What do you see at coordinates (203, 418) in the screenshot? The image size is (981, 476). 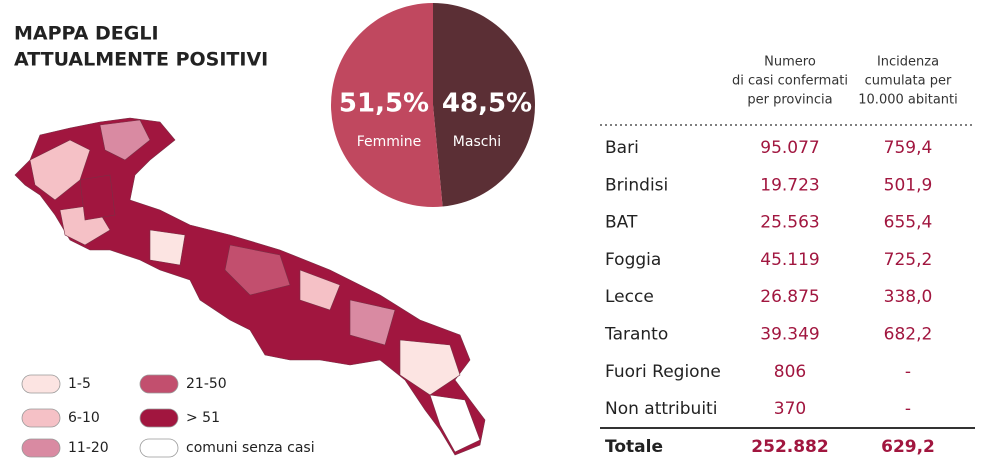 I see `legend-label: > 51` at bounding box center [203, 418].